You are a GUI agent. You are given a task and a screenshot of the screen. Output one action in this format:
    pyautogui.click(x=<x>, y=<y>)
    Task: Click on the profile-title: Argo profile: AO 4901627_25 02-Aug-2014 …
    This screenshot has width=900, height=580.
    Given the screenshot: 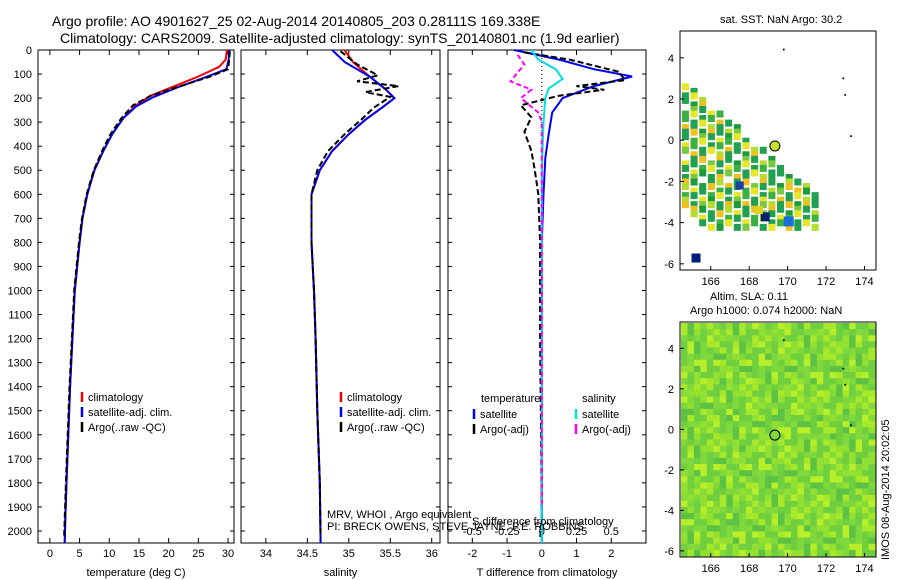 What is the action you would take?
    pyautogui.click(x=296, y=21)
    